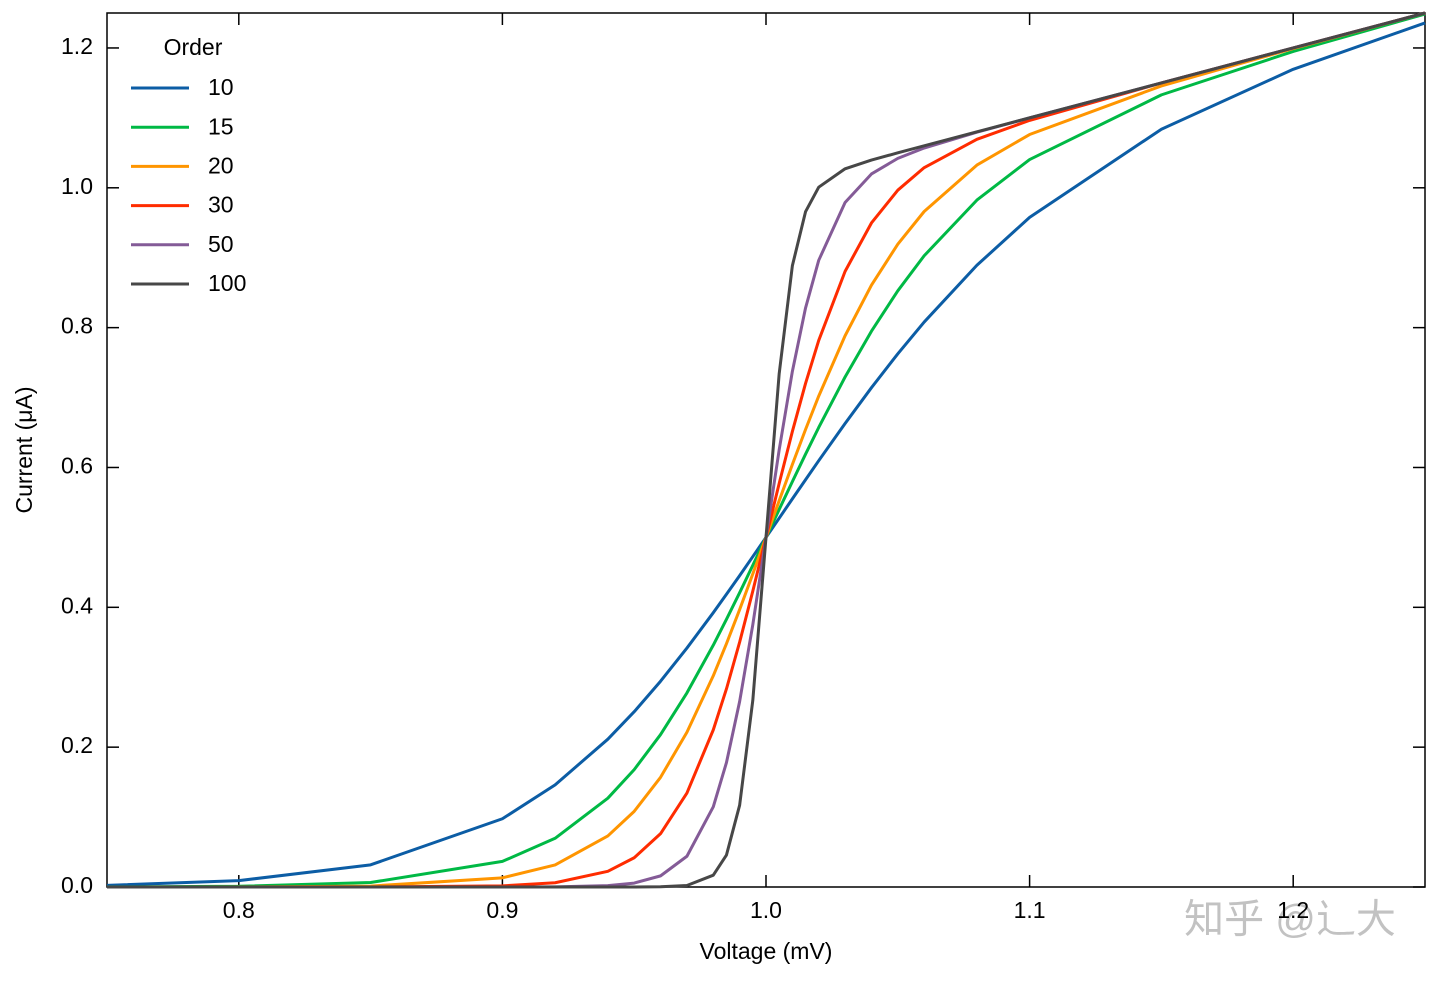  What do you see at coordinates (77, 745) in the screenshot?
I see `y-tick-label: 0.2` at bounding box center [77, 745].